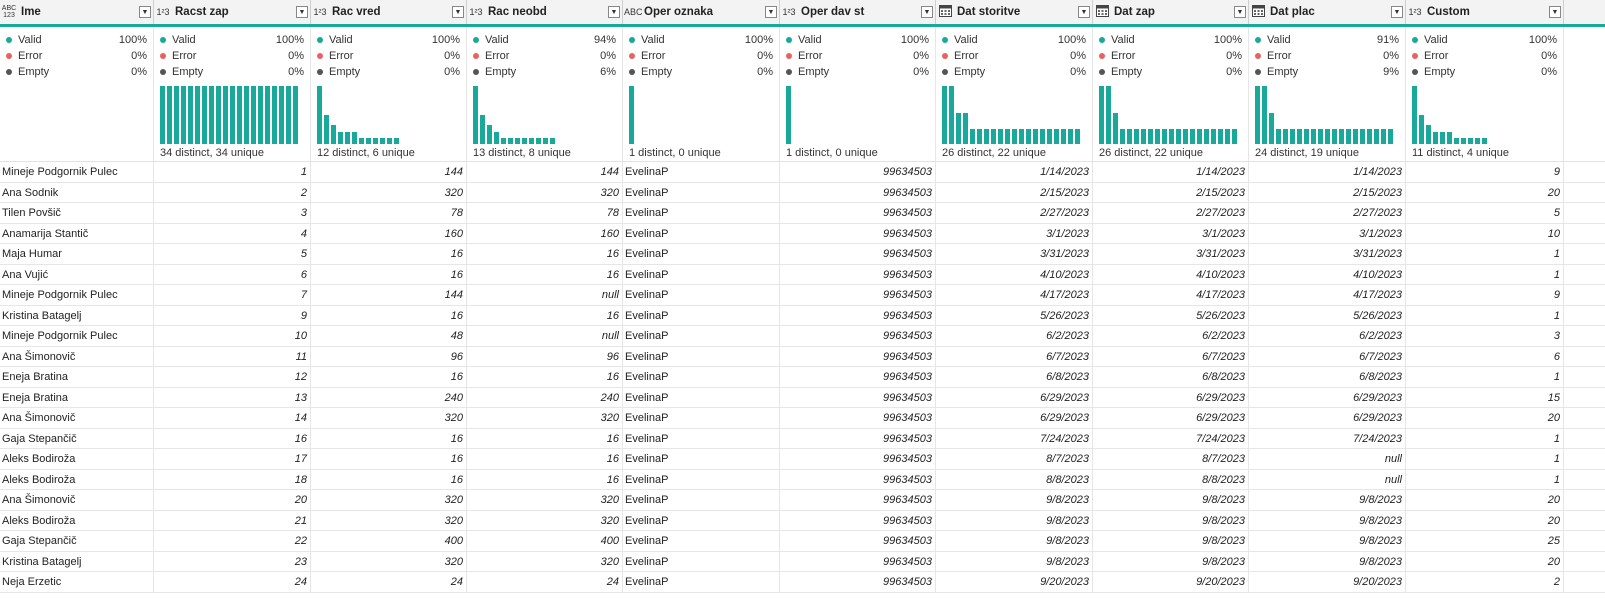 This screenshot has width=1605, height=611. I want to click on column-header-rac-neobd: 1²3 Rac neobd ▼, so click(545, 12).